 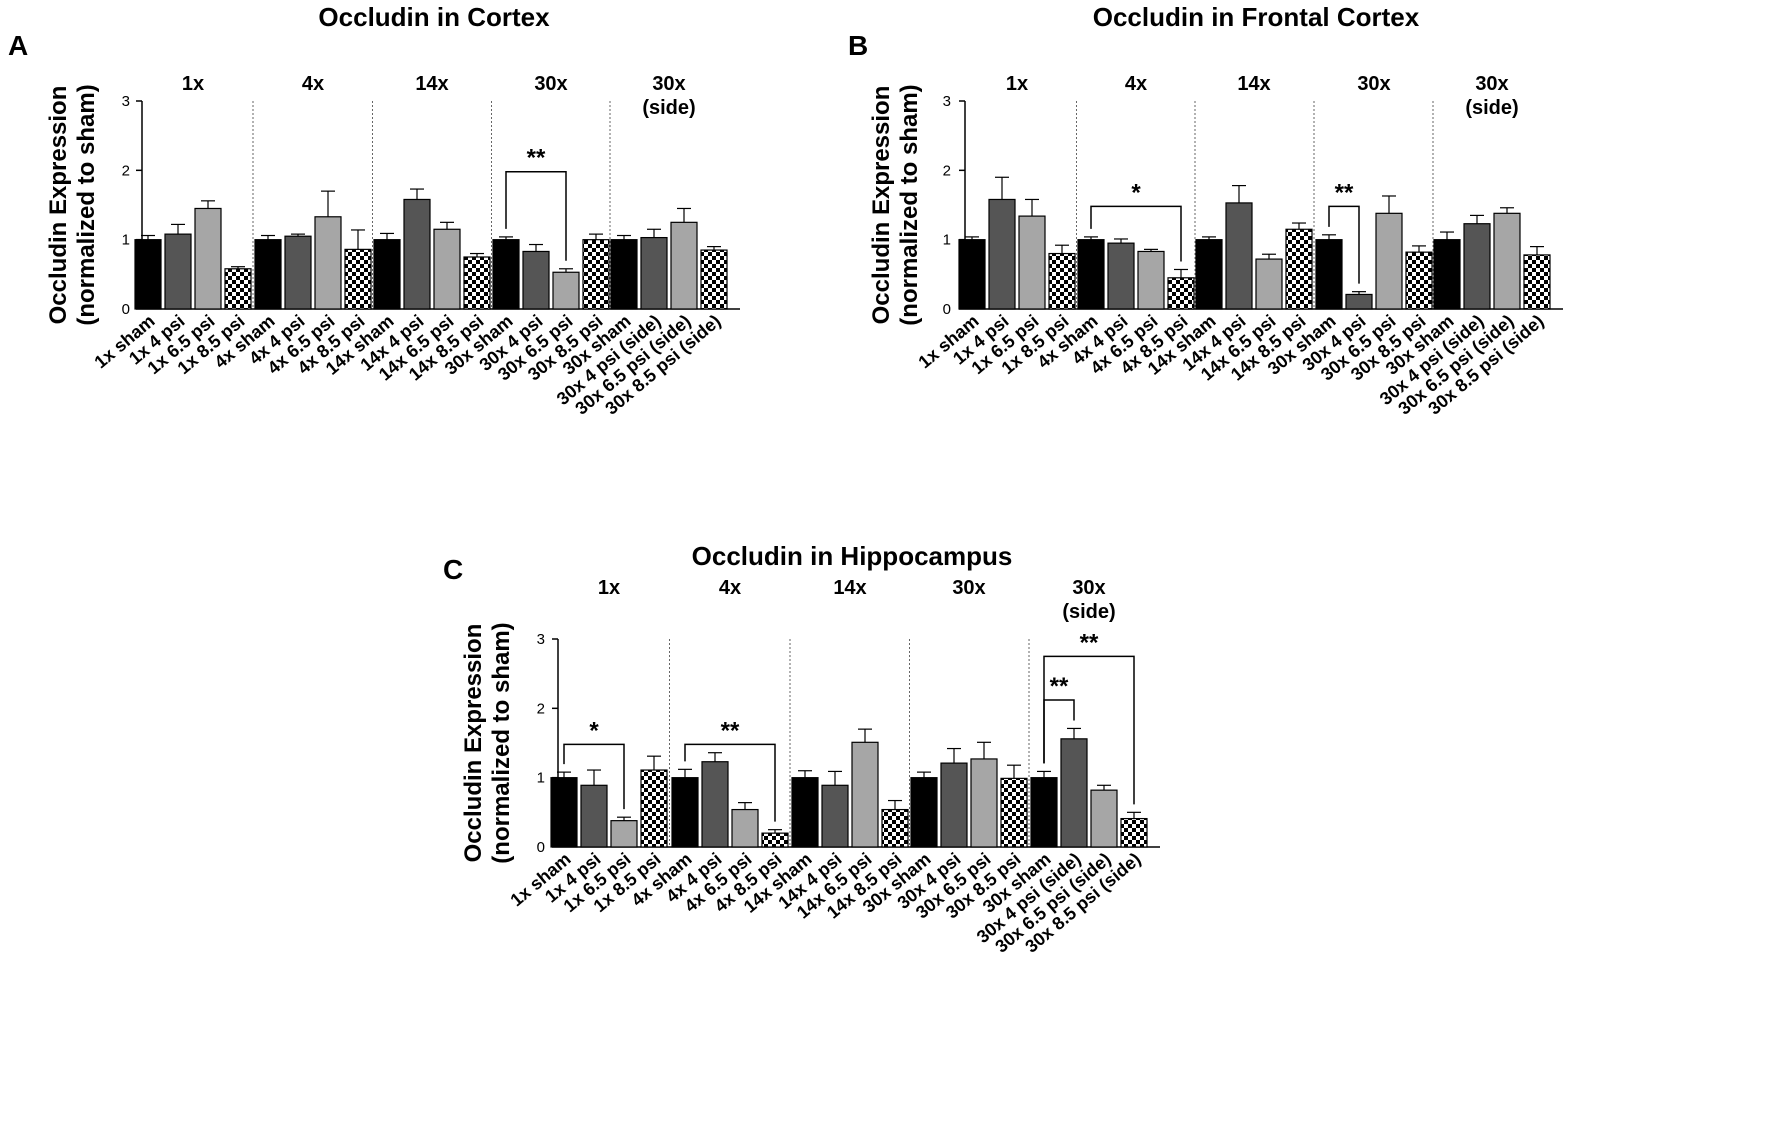 I want to click on chart-title: Occludin in Frontal Cortex, so click(x=1256, y=17).